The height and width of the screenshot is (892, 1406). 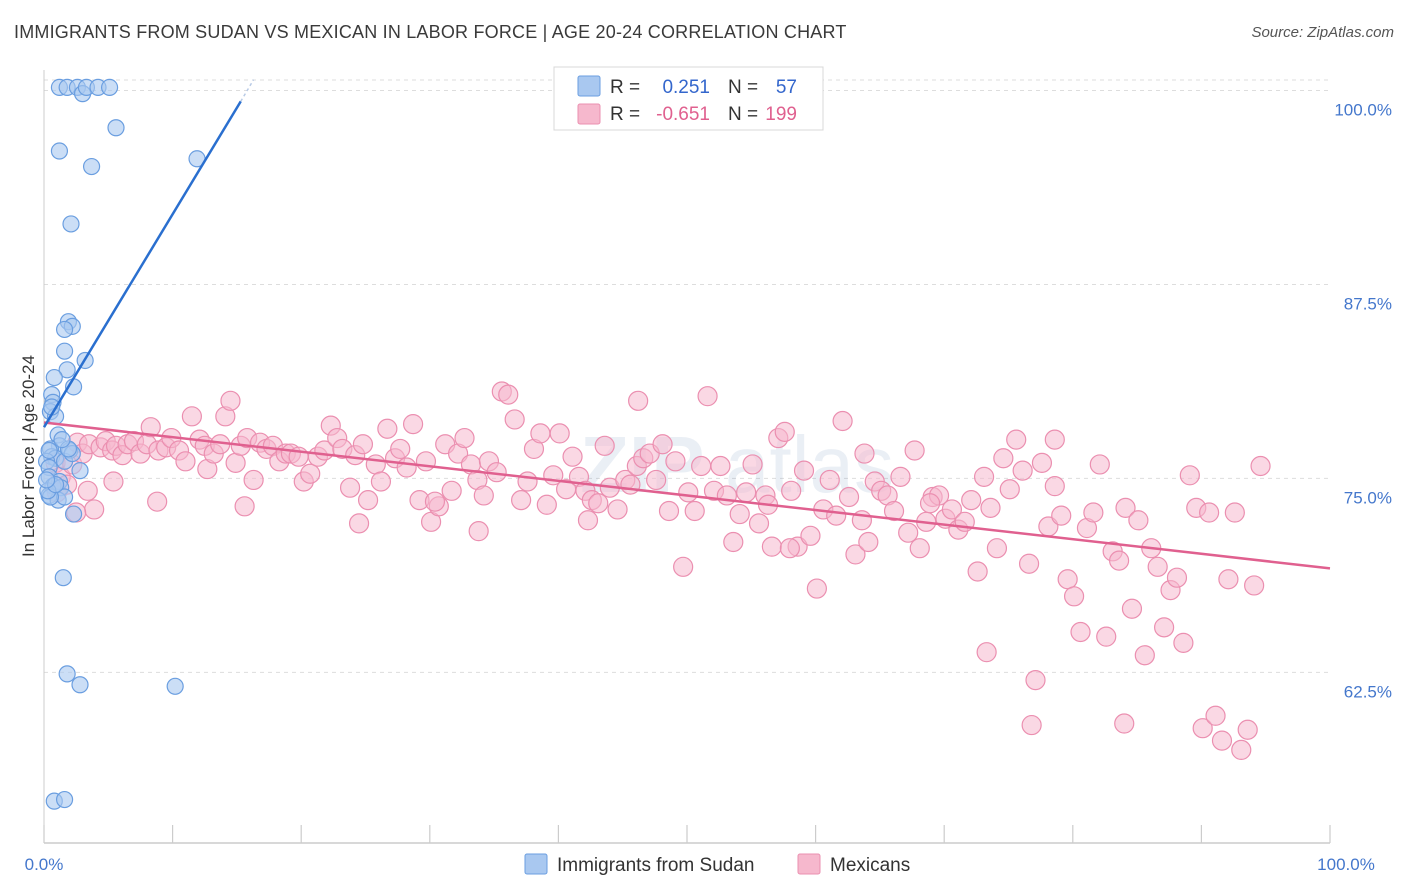 I want to click on legend-n-value-2: 199, so click(x=781, y=114).